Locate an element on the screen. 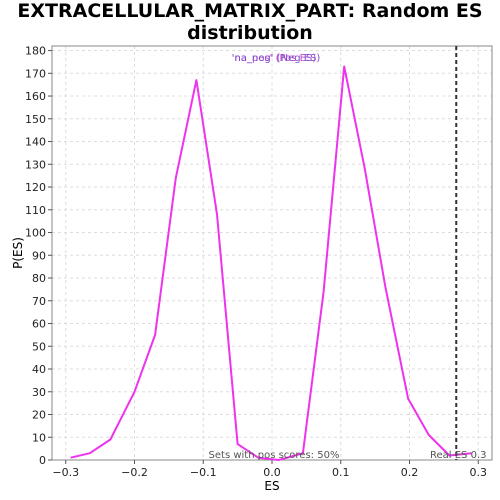 Image resolution: width=500 pixels, height=500 pixels. y-tick-label: 10 is located at coordinates (39, 437).